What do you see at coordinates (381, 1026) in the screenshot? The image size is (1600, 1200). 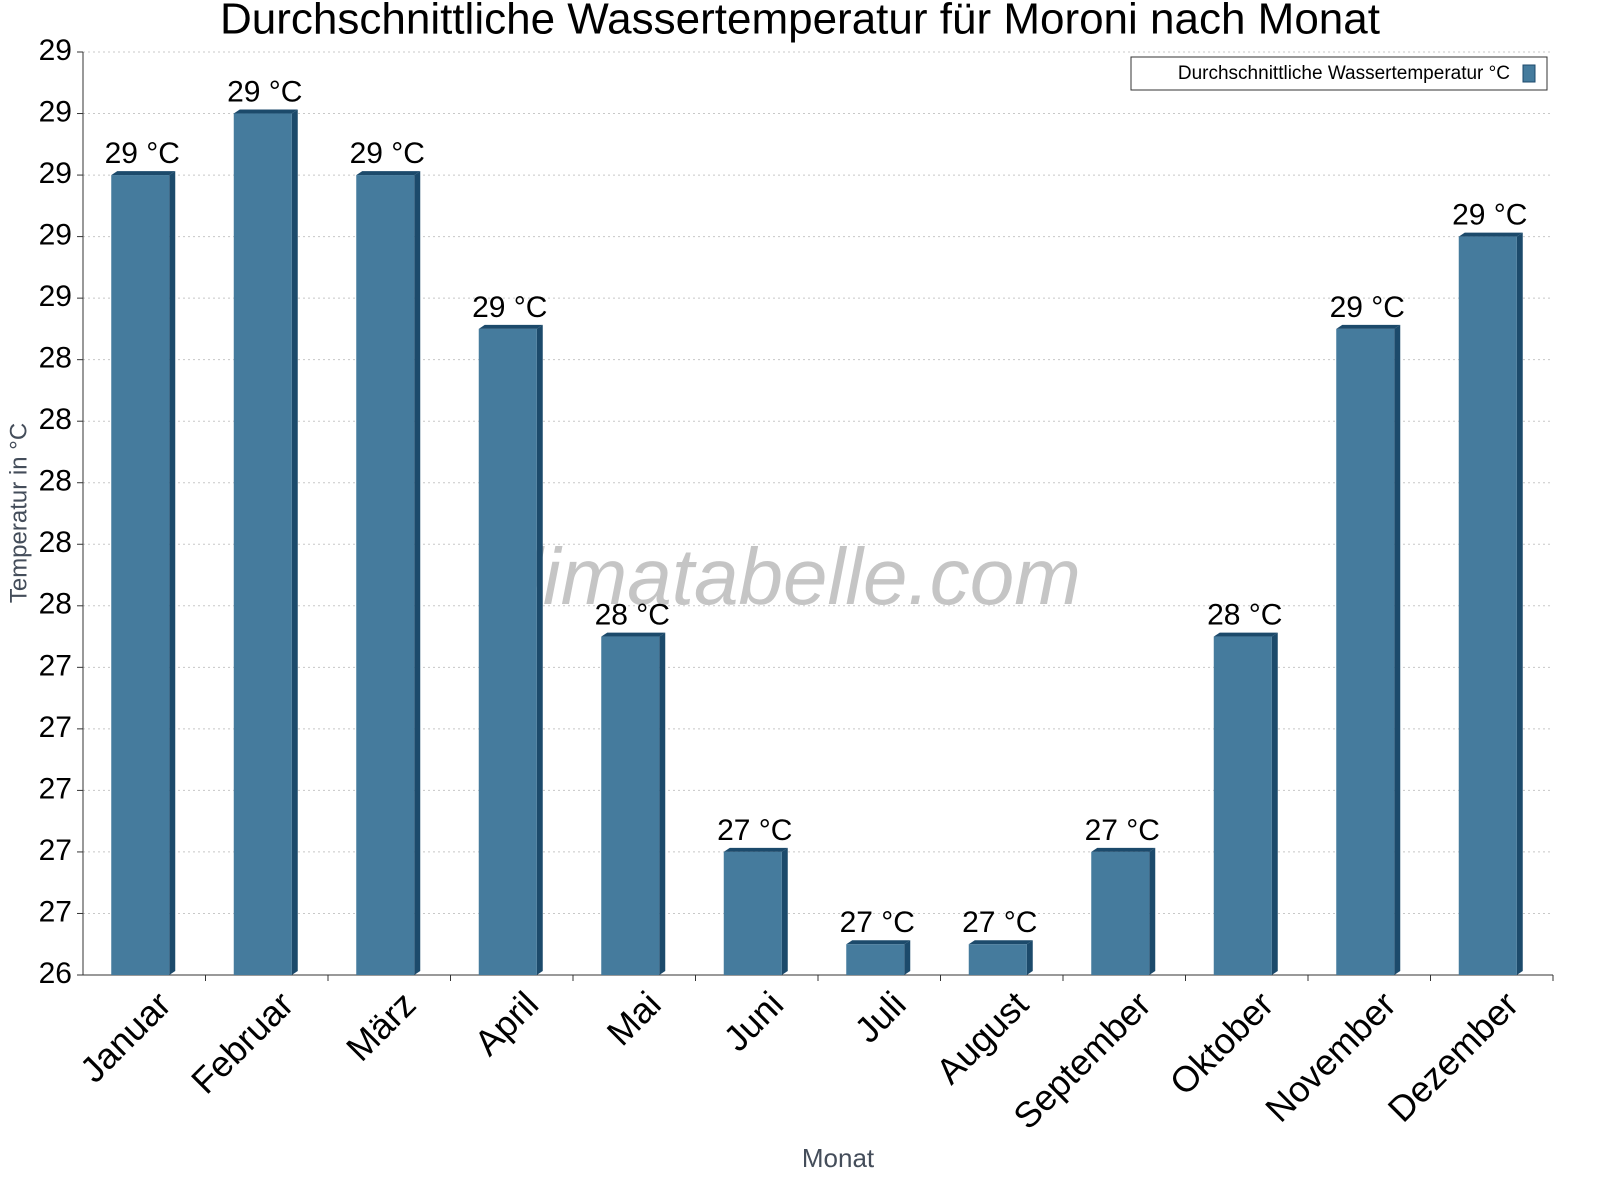 I see `x-tick-label: März` at bounding box center [381, 1026].